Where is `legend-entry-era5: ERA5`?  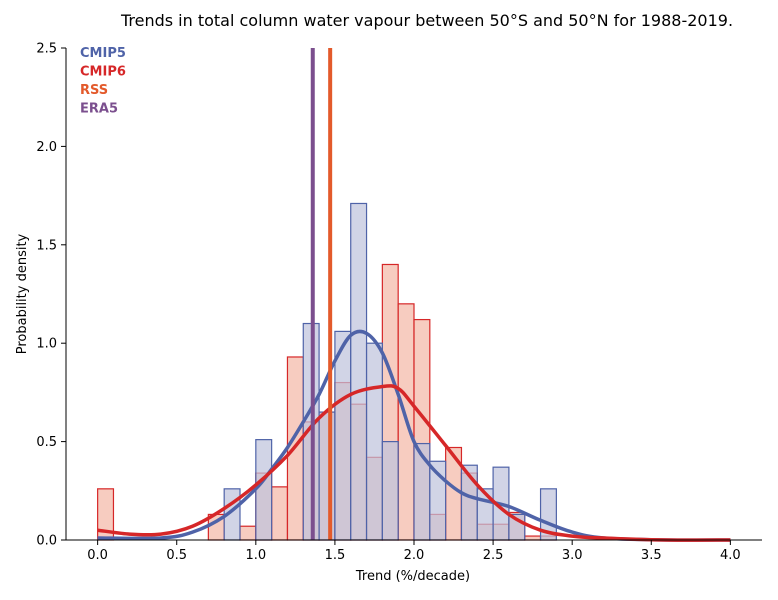
legend-entry-era5: ERA5 is located at coordinates (99, 109).